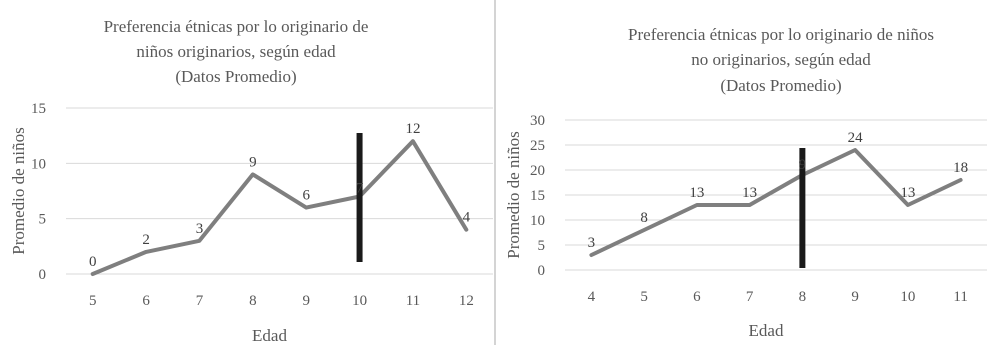 The height and width of the screenshot is (345, 990). What do you see at coordinates (537, 171) in the screenshot?
I see `y-tick-label: 20` at bounding box center [537, 171].